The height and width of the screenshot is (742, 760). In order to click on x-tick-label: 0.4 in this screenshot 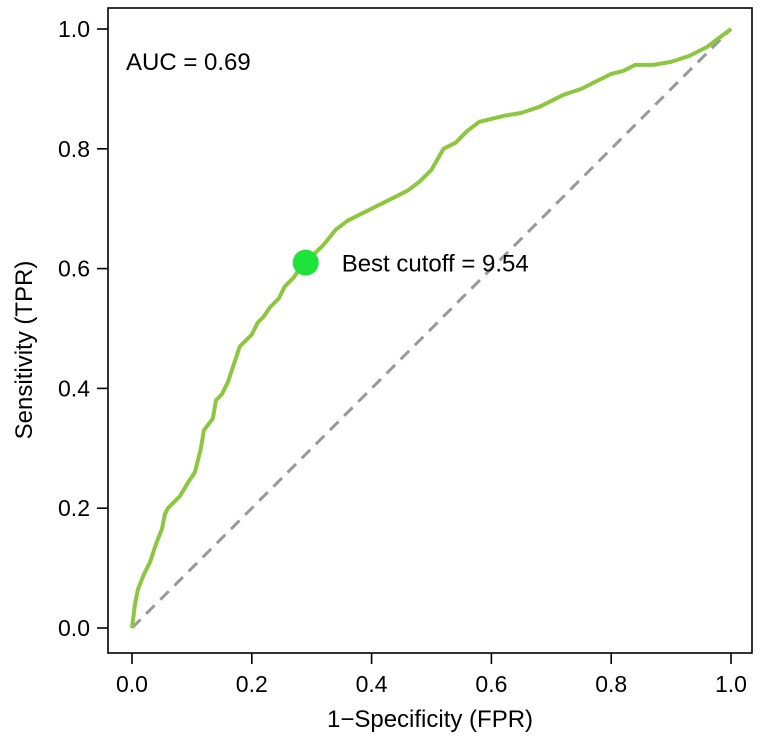, I will do `click(372, 684)`.